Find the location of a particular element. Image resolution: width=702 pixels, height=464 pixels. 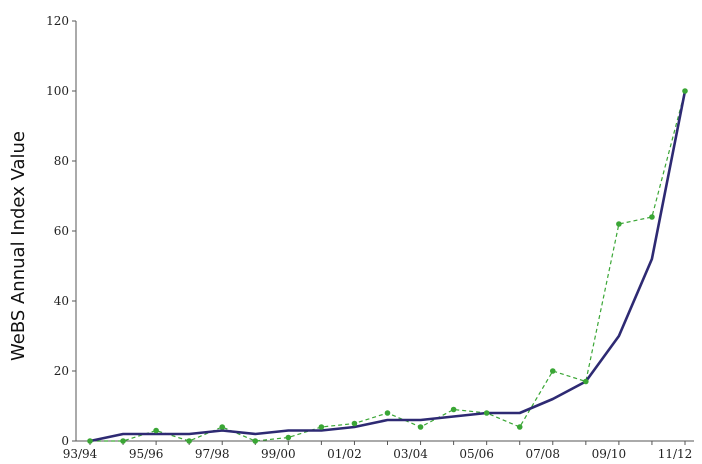

x-tick-label: 01/02 is located at coordinates (344, 454).